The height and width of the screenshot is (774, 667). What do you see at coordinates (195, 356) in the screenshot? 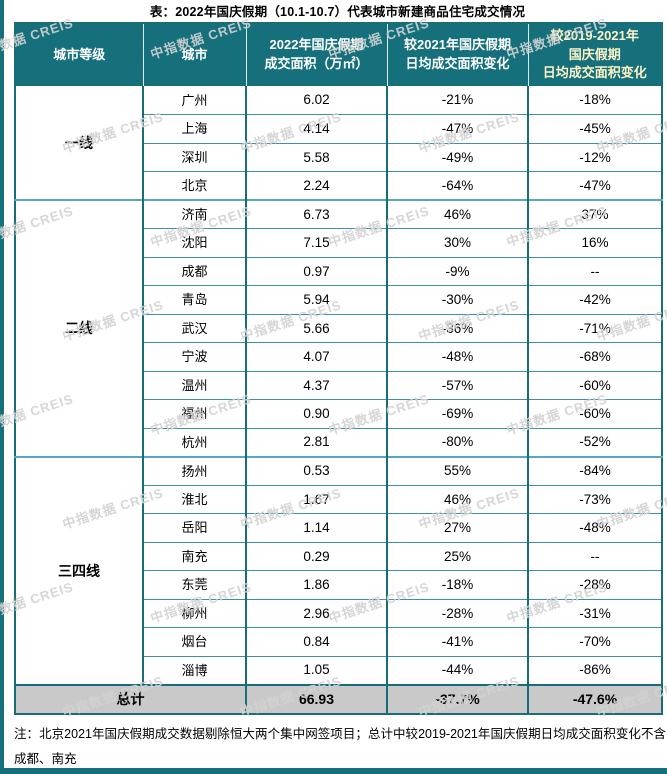
I see `city-cell: 宁波` at bounding box center [195, 356].